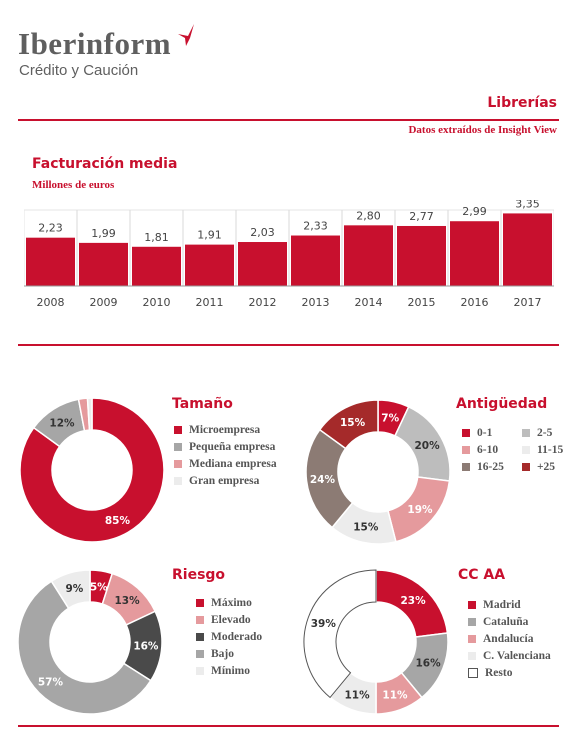 This screenshot has height=735, width=579. What do you see at coordinates (550, 432) in the screenshot?
I see `legend-item: 2-5` at bounding box center [550, 432].